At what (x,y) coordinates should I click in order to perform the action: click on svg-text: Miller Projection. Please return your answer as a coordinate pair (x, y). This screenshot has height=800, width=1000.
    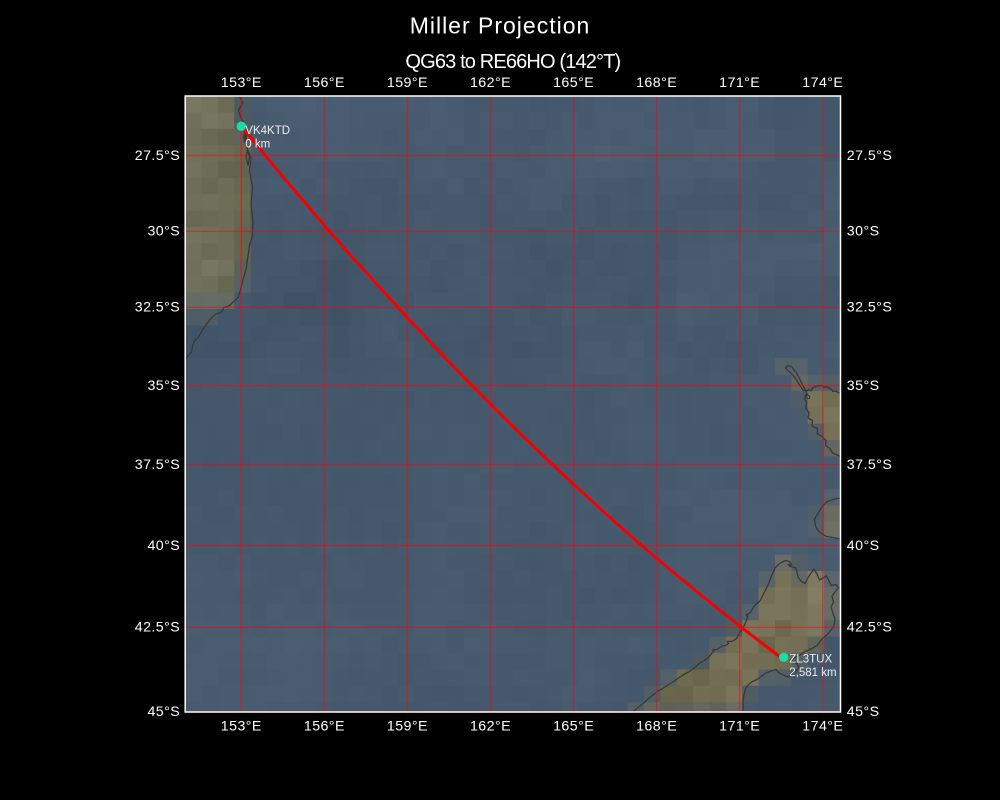
    Looking at the image, I should click on (500, 26).